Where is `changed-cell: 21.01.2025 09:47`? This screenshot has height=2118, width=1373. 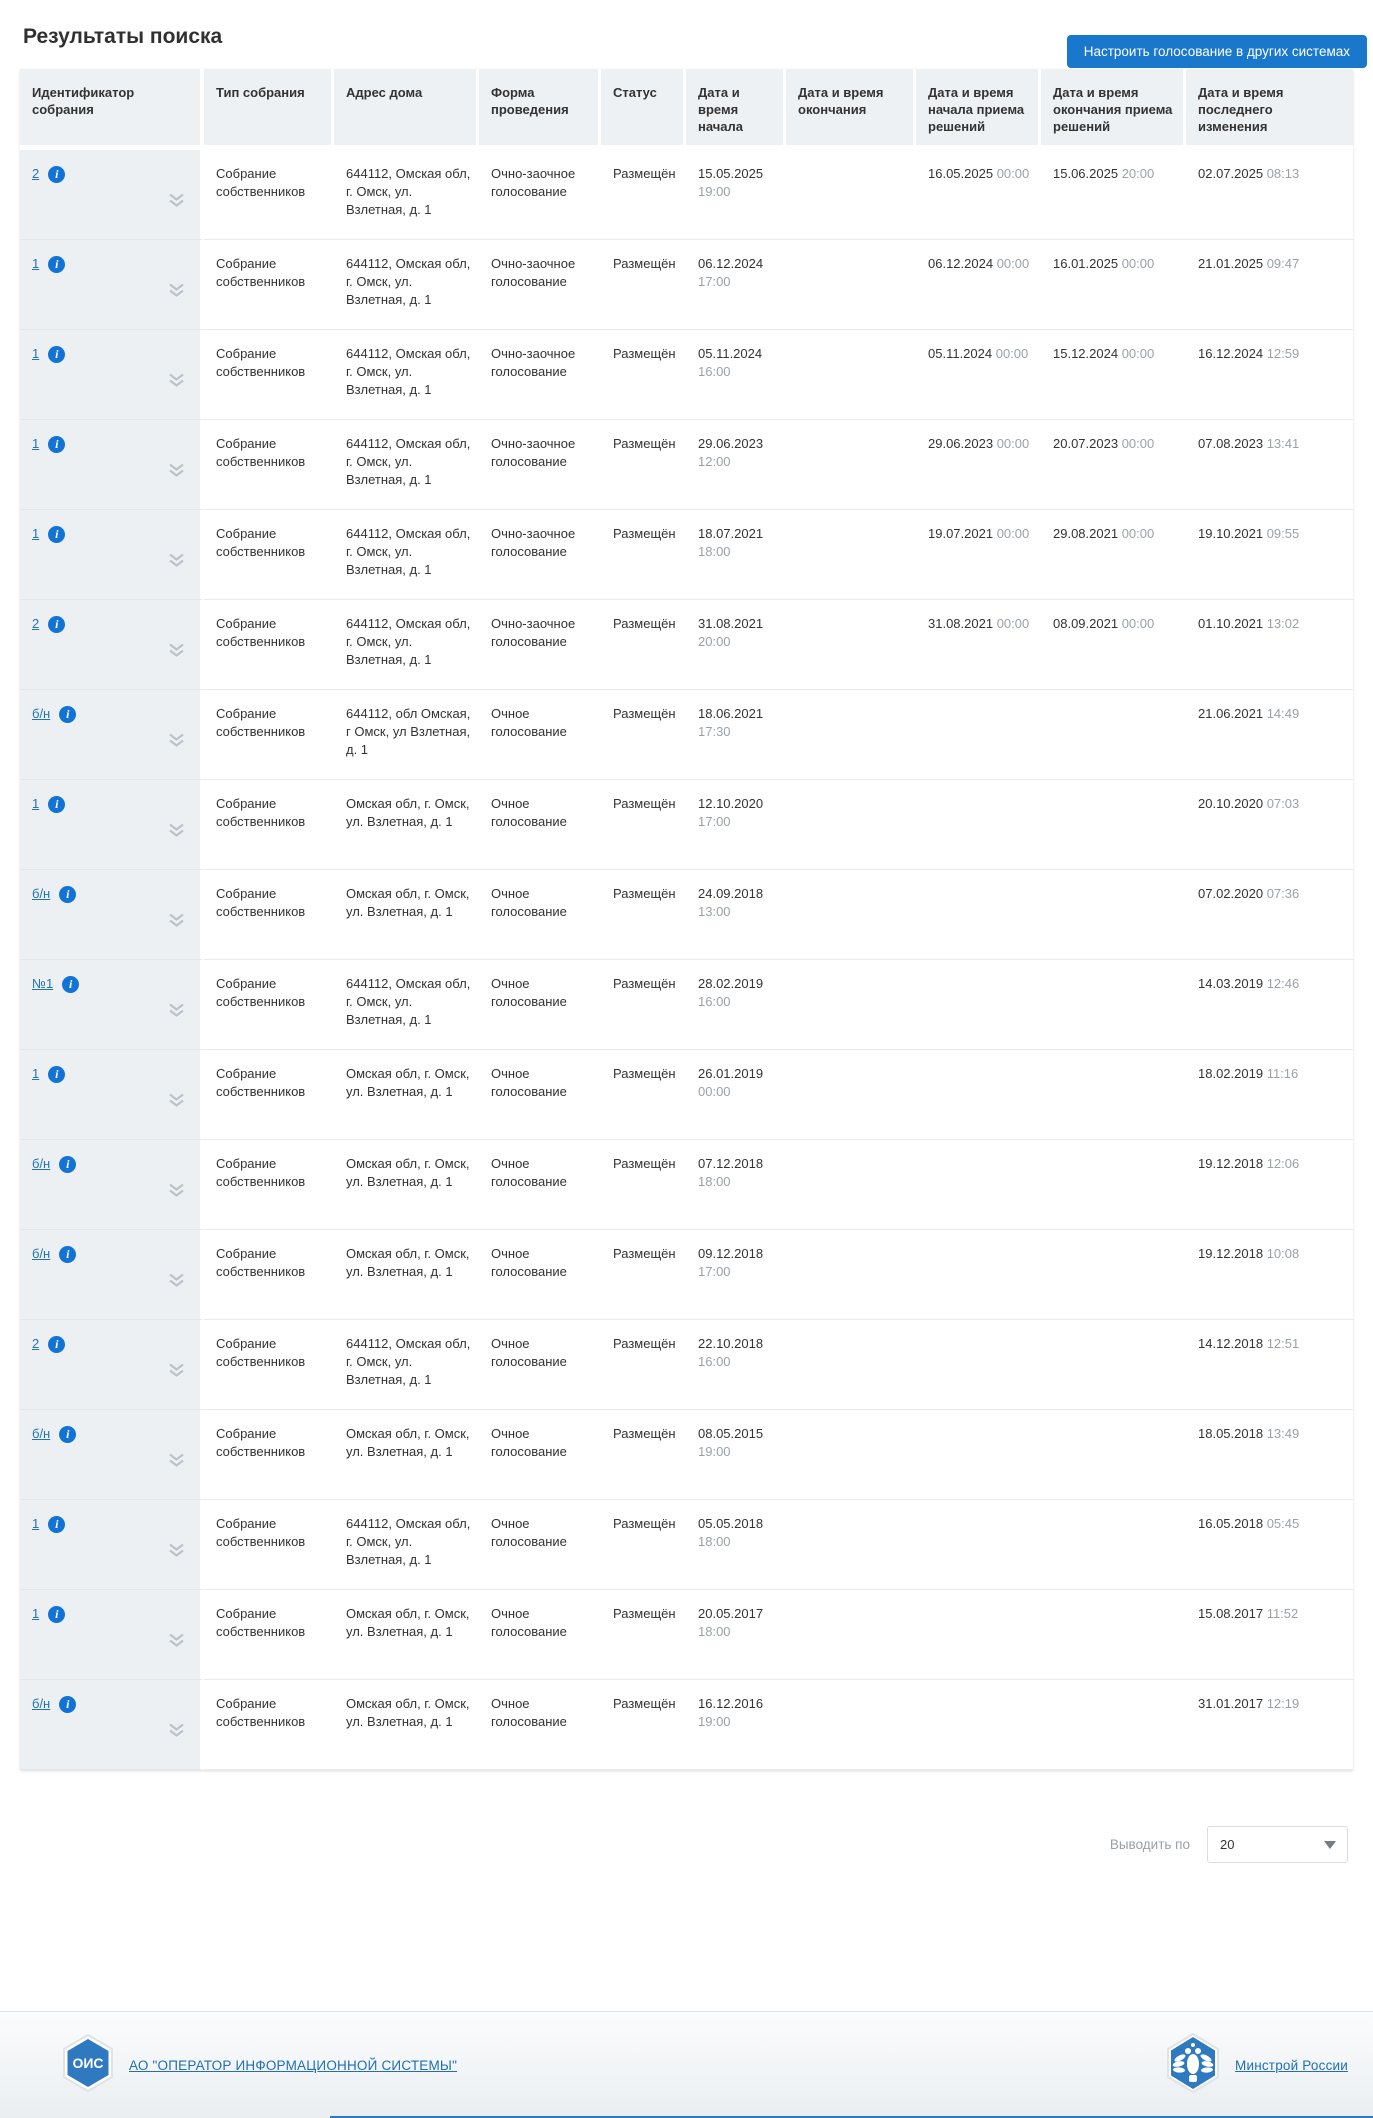
changed-cell: 21.01.2025 09:47 is located at coordinates (1269, 285).